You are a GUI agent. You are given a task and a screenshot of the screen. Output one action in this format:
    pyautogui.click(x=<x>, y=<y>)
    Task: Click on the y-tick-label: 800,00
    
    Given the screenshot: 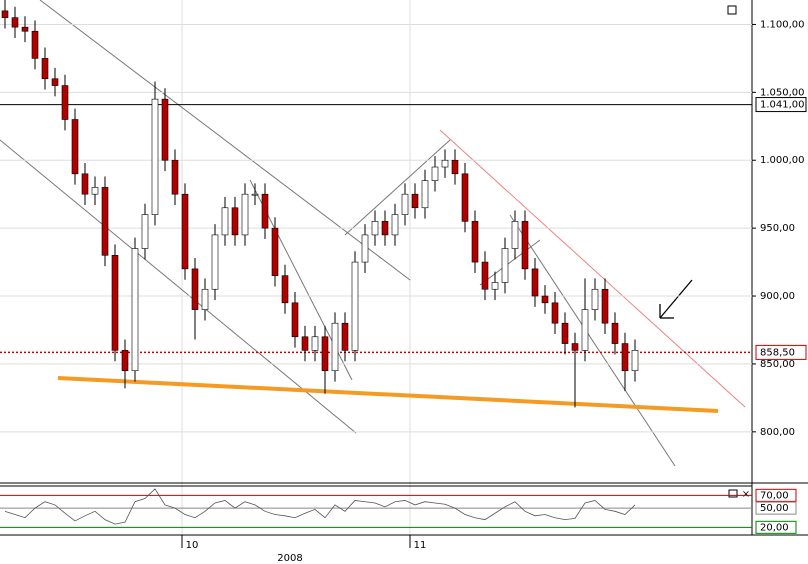 What is the action you would take?
    pyautogui.click(x=777, y=432)
    